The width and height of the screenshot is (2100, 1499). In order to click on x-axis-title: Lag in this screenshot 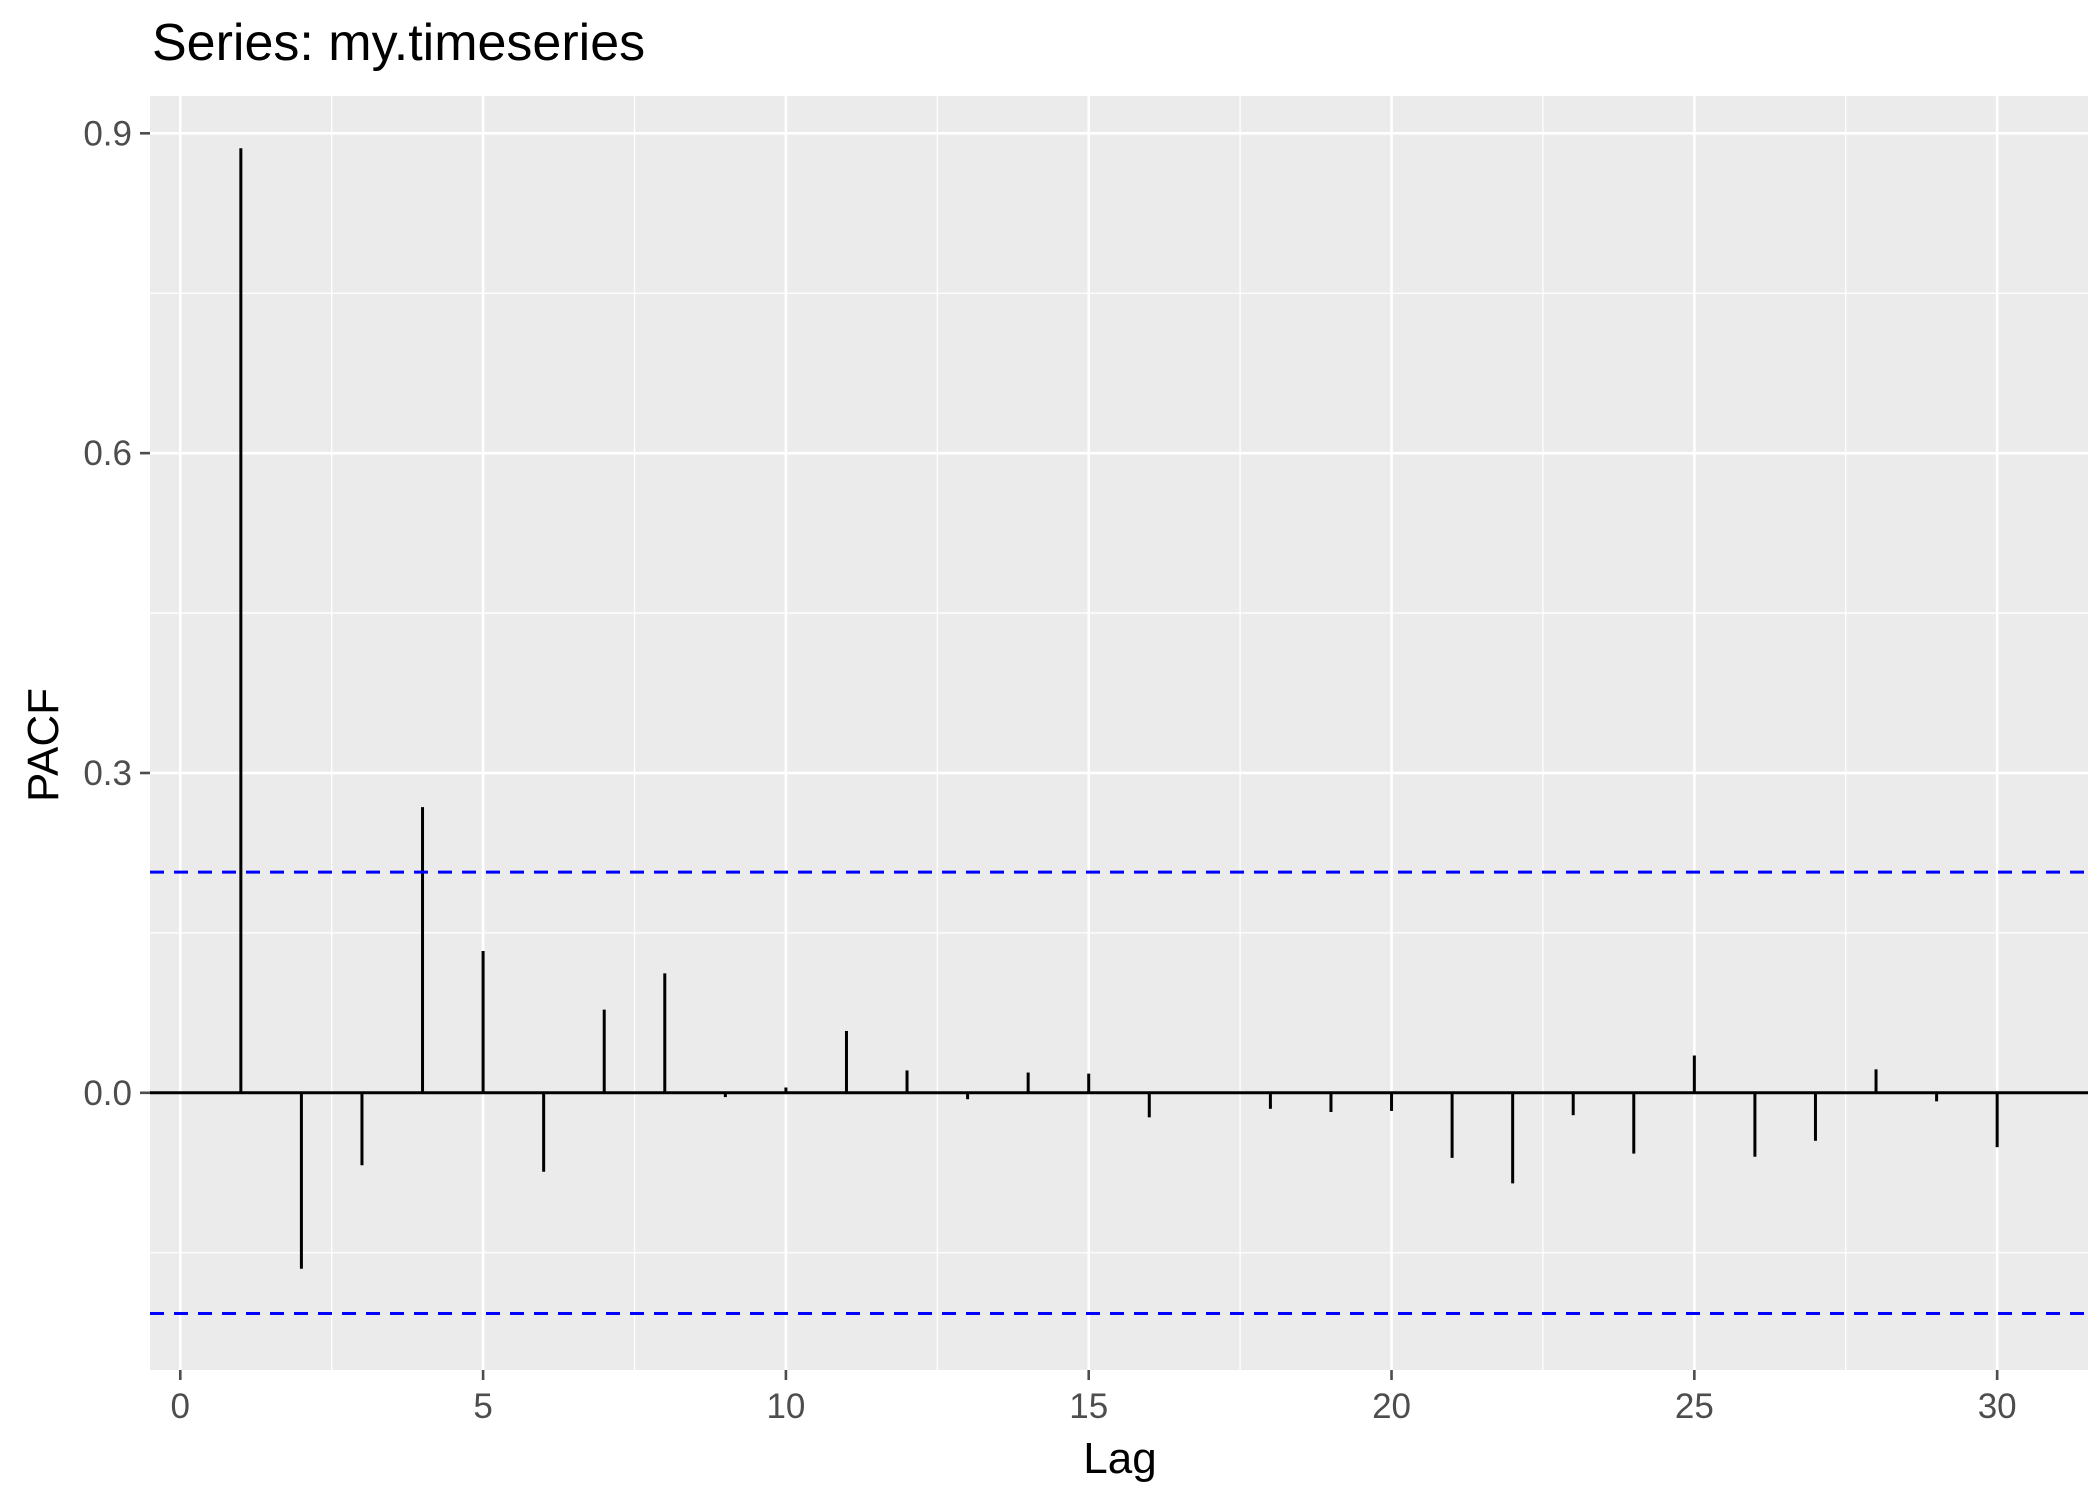, I will do `click(1119, 1458)`.